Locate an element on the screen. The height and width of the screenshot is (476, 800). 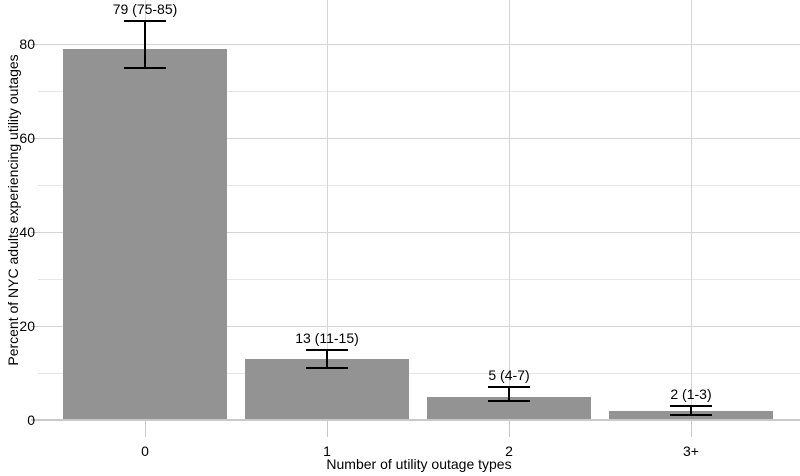
x-tick-label-3+: 3+ is located at coordinates (691, 451).